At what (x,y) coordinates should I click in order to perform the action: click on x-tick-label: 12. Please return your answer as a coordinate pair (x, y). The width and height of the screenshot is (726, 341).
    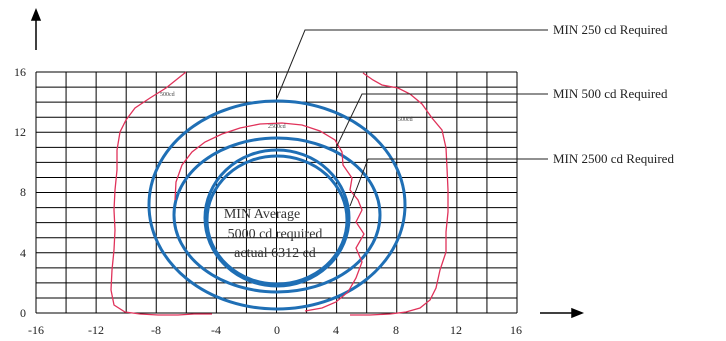
    Looking at the image, I should click on (456, 330).